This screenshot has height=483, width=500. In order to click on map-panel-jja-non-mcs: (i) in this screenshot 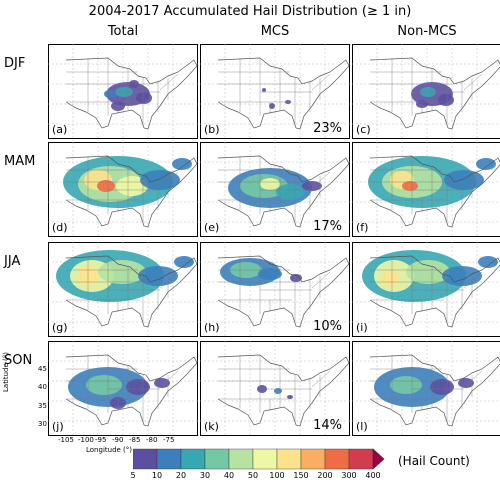, I will do `click(426, 289)`.